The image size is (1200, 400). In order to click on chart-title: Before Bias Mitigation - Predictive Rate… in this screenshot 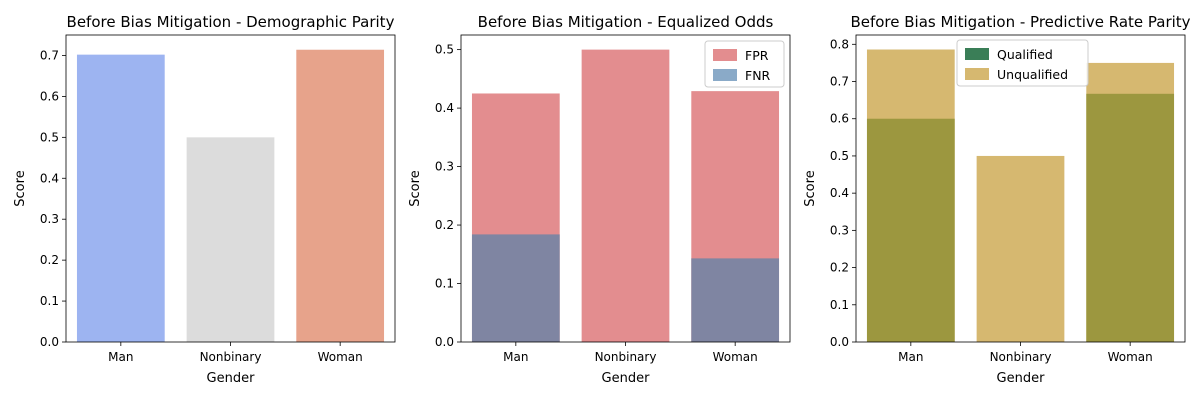, I will do `click(1020, 22)`.